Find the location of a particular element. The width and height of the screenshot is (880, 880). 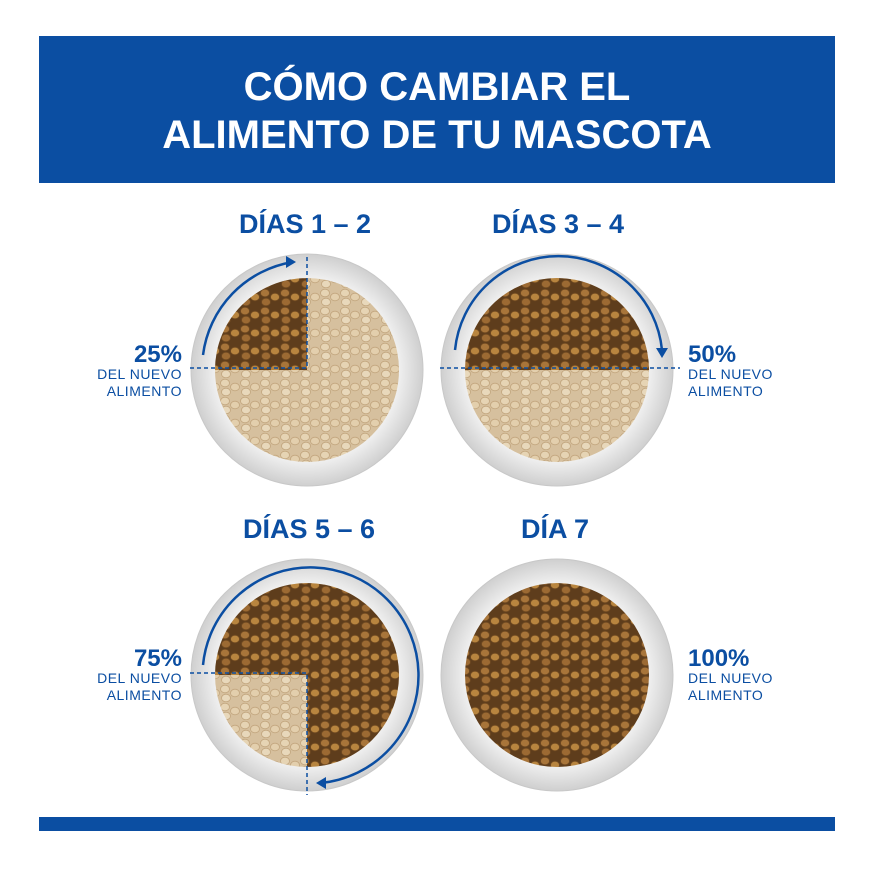

step-label: DÍAS 5 – 6 is located at coordinates (309, 528).